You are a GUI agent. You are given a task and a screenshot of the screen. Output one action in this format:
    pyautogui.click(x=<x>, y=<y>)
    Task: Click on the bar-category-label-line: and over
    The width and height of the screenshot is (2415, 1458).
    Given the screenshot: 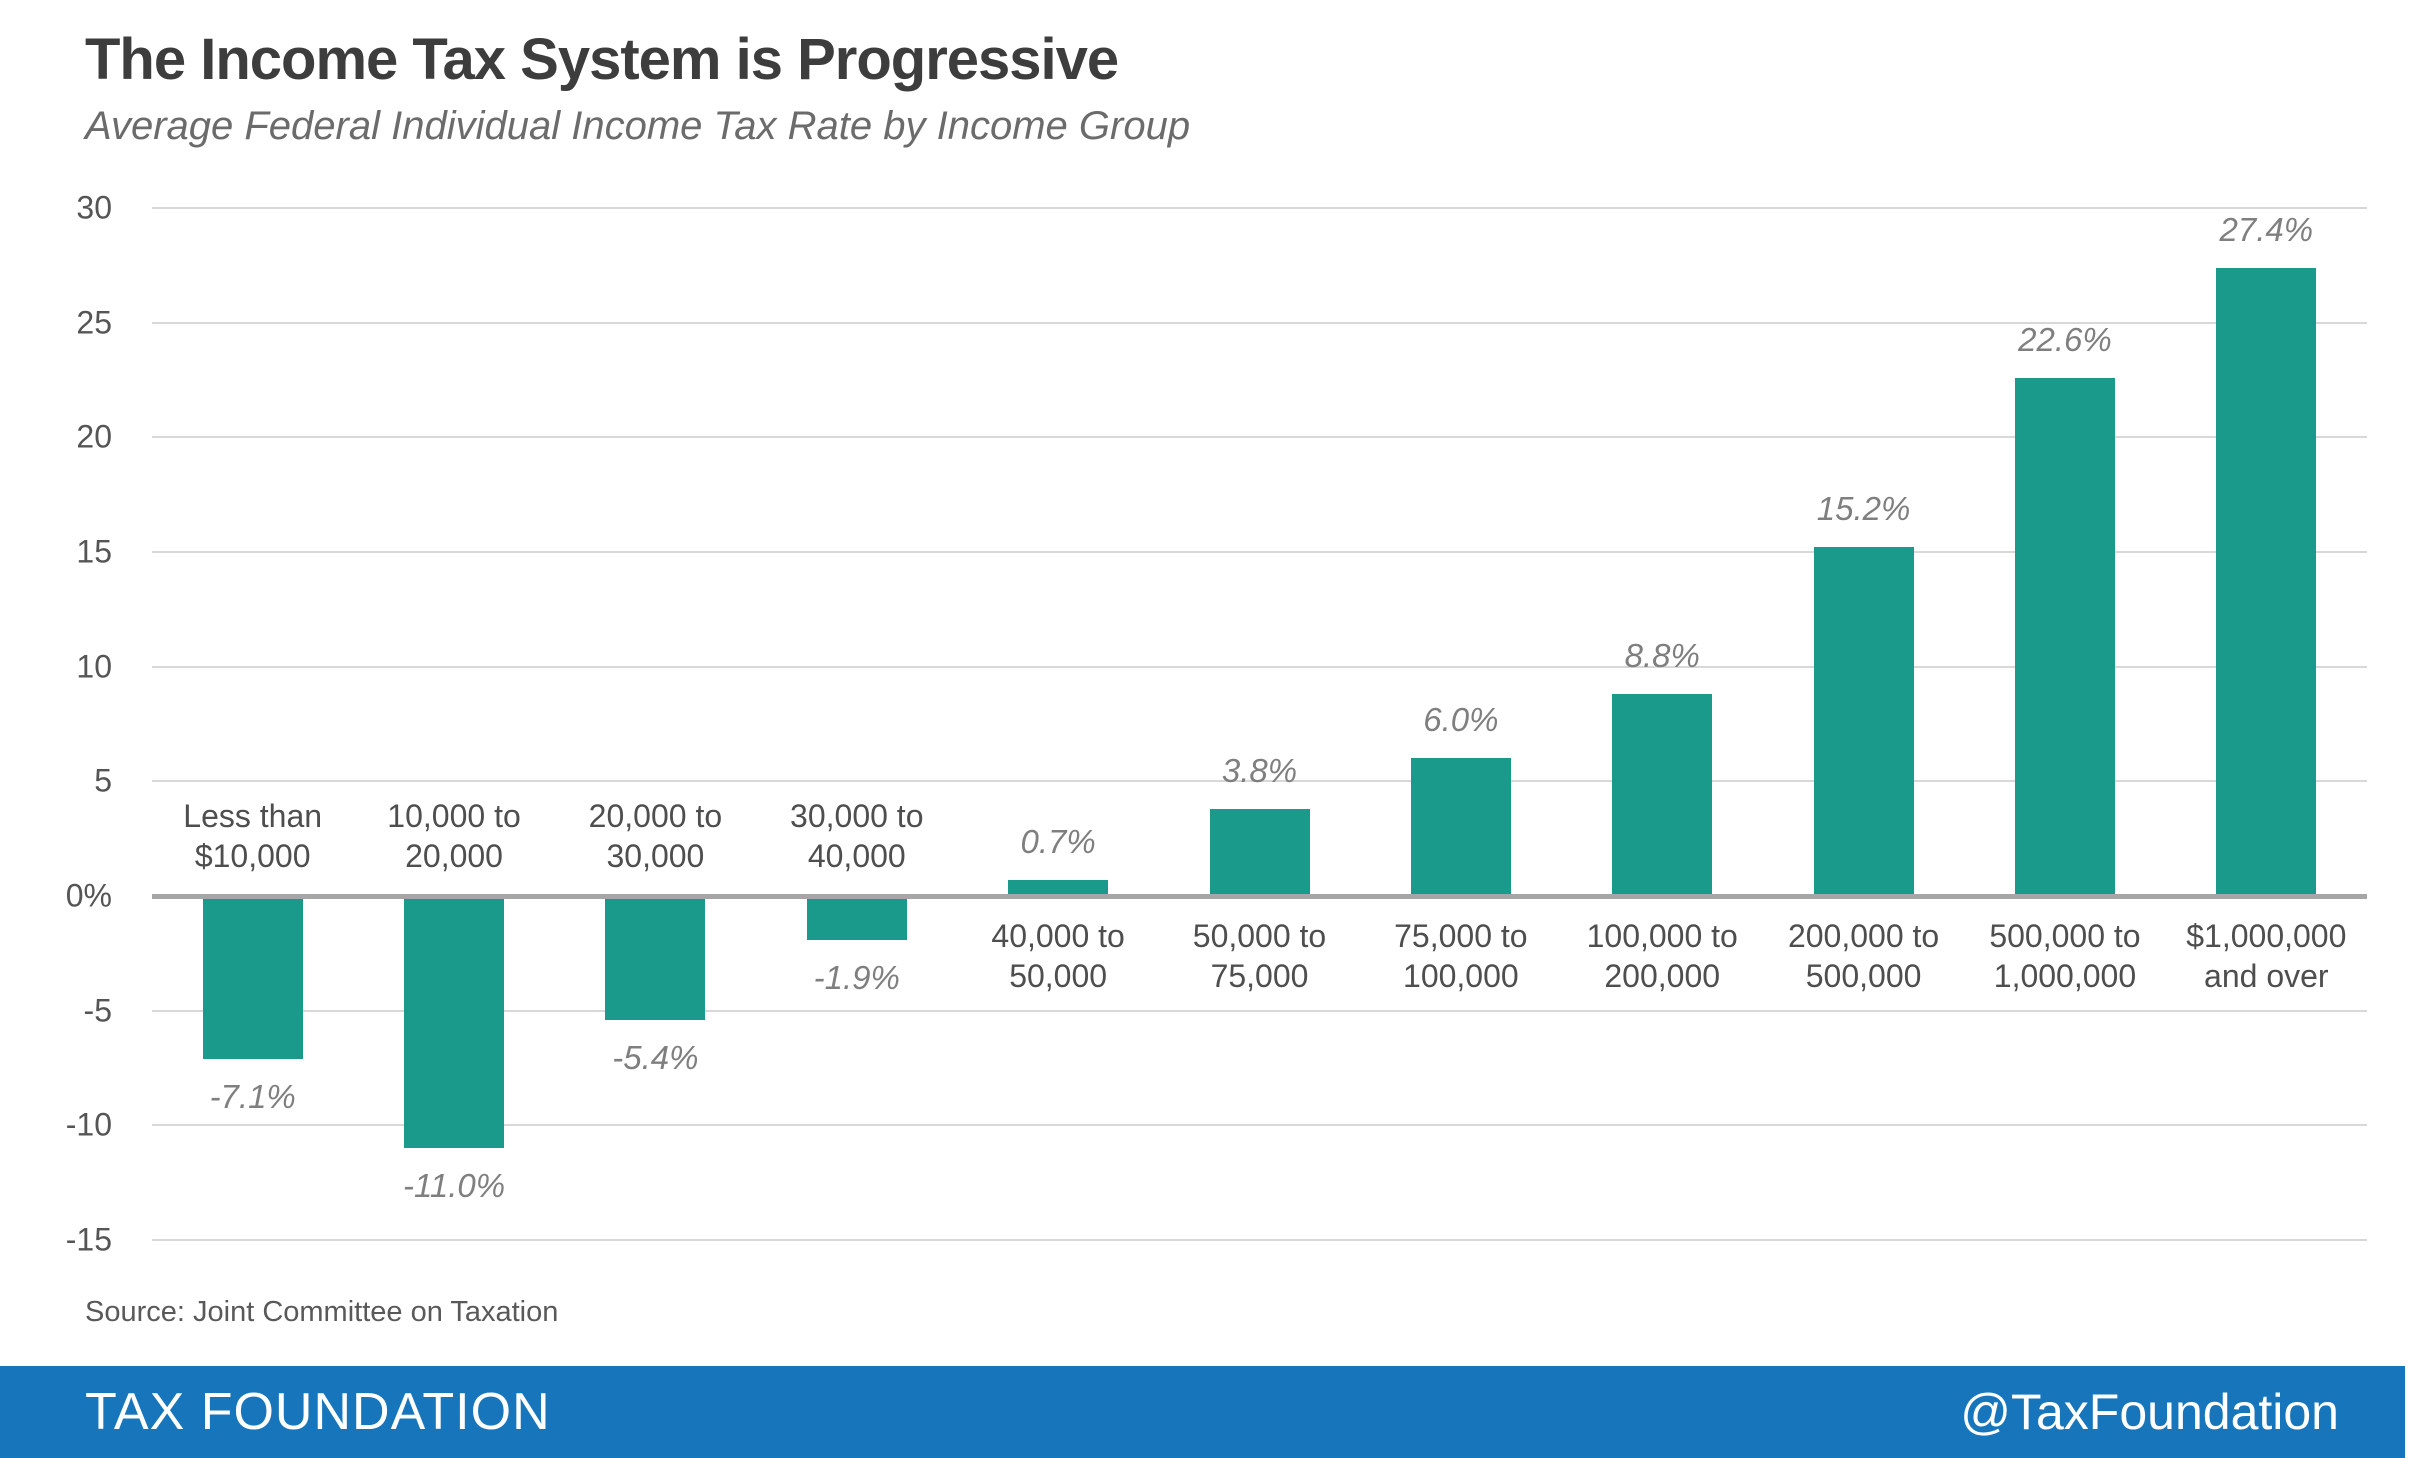 What is the action you would take?
    pyautogui.click(x=2266, y=976)
    